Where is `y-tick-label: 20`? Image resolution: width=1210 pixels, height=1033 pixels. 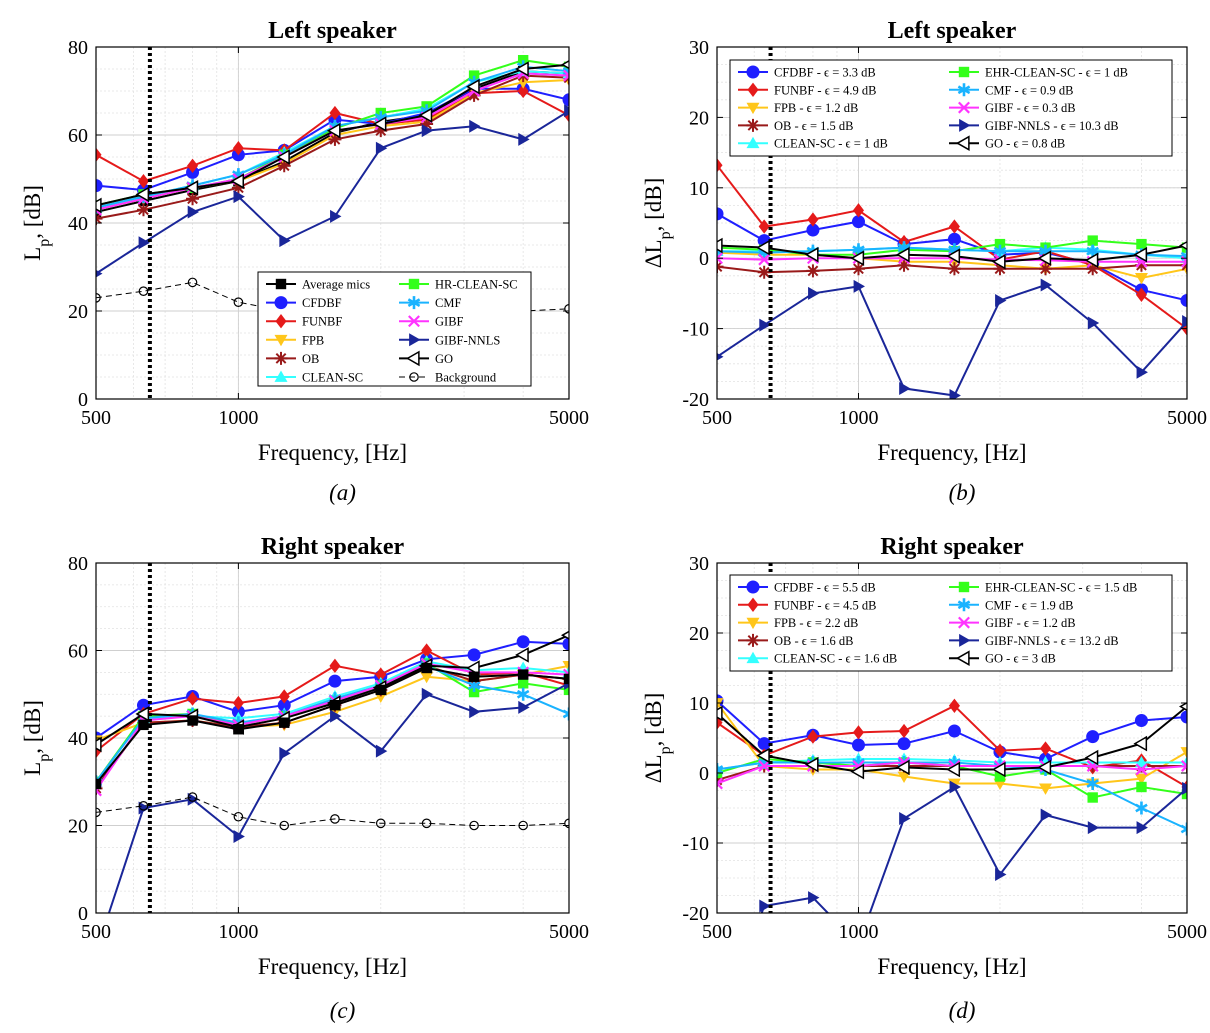
y-tick-label: 20 is located at coordinates (78, 312).